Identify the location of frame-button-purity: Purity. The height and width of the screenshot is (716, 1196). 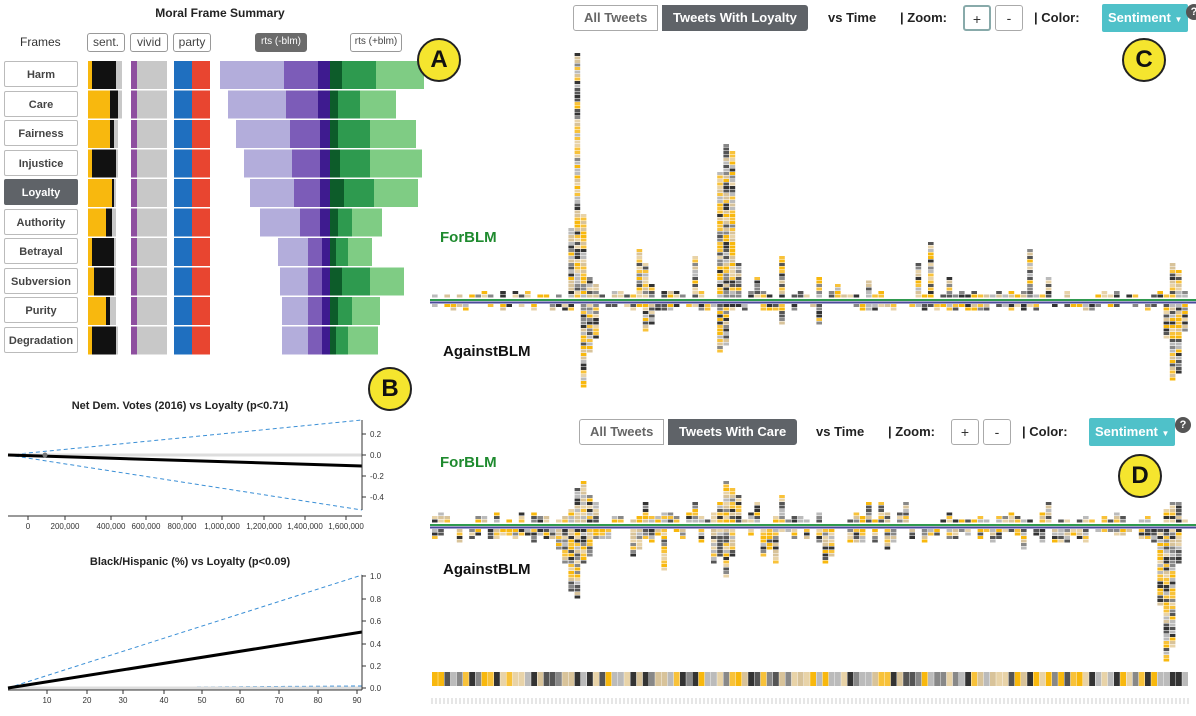
(41, 310).